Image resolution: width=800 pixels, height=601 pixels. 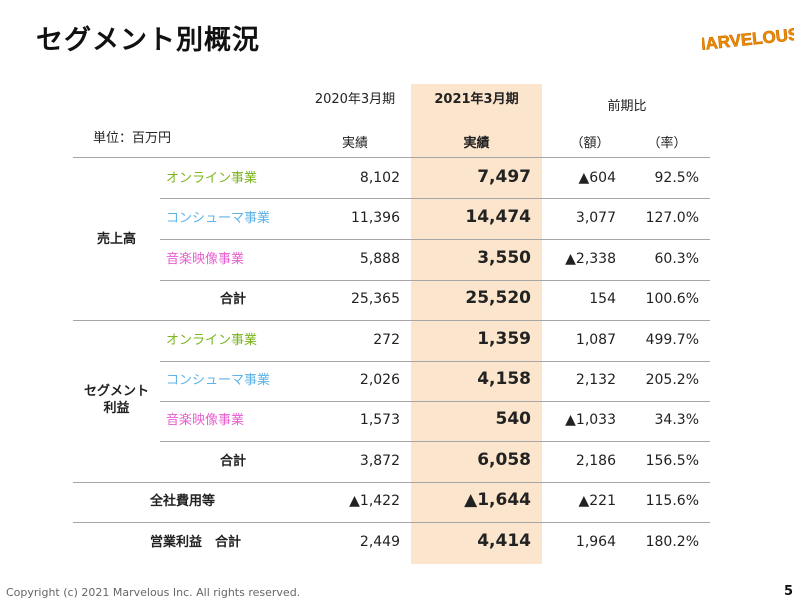 What do you see at coordinates (590, 420) in the screenshot?
I see `cell-diff: ▲1,033` at bounding box center [590, 420].